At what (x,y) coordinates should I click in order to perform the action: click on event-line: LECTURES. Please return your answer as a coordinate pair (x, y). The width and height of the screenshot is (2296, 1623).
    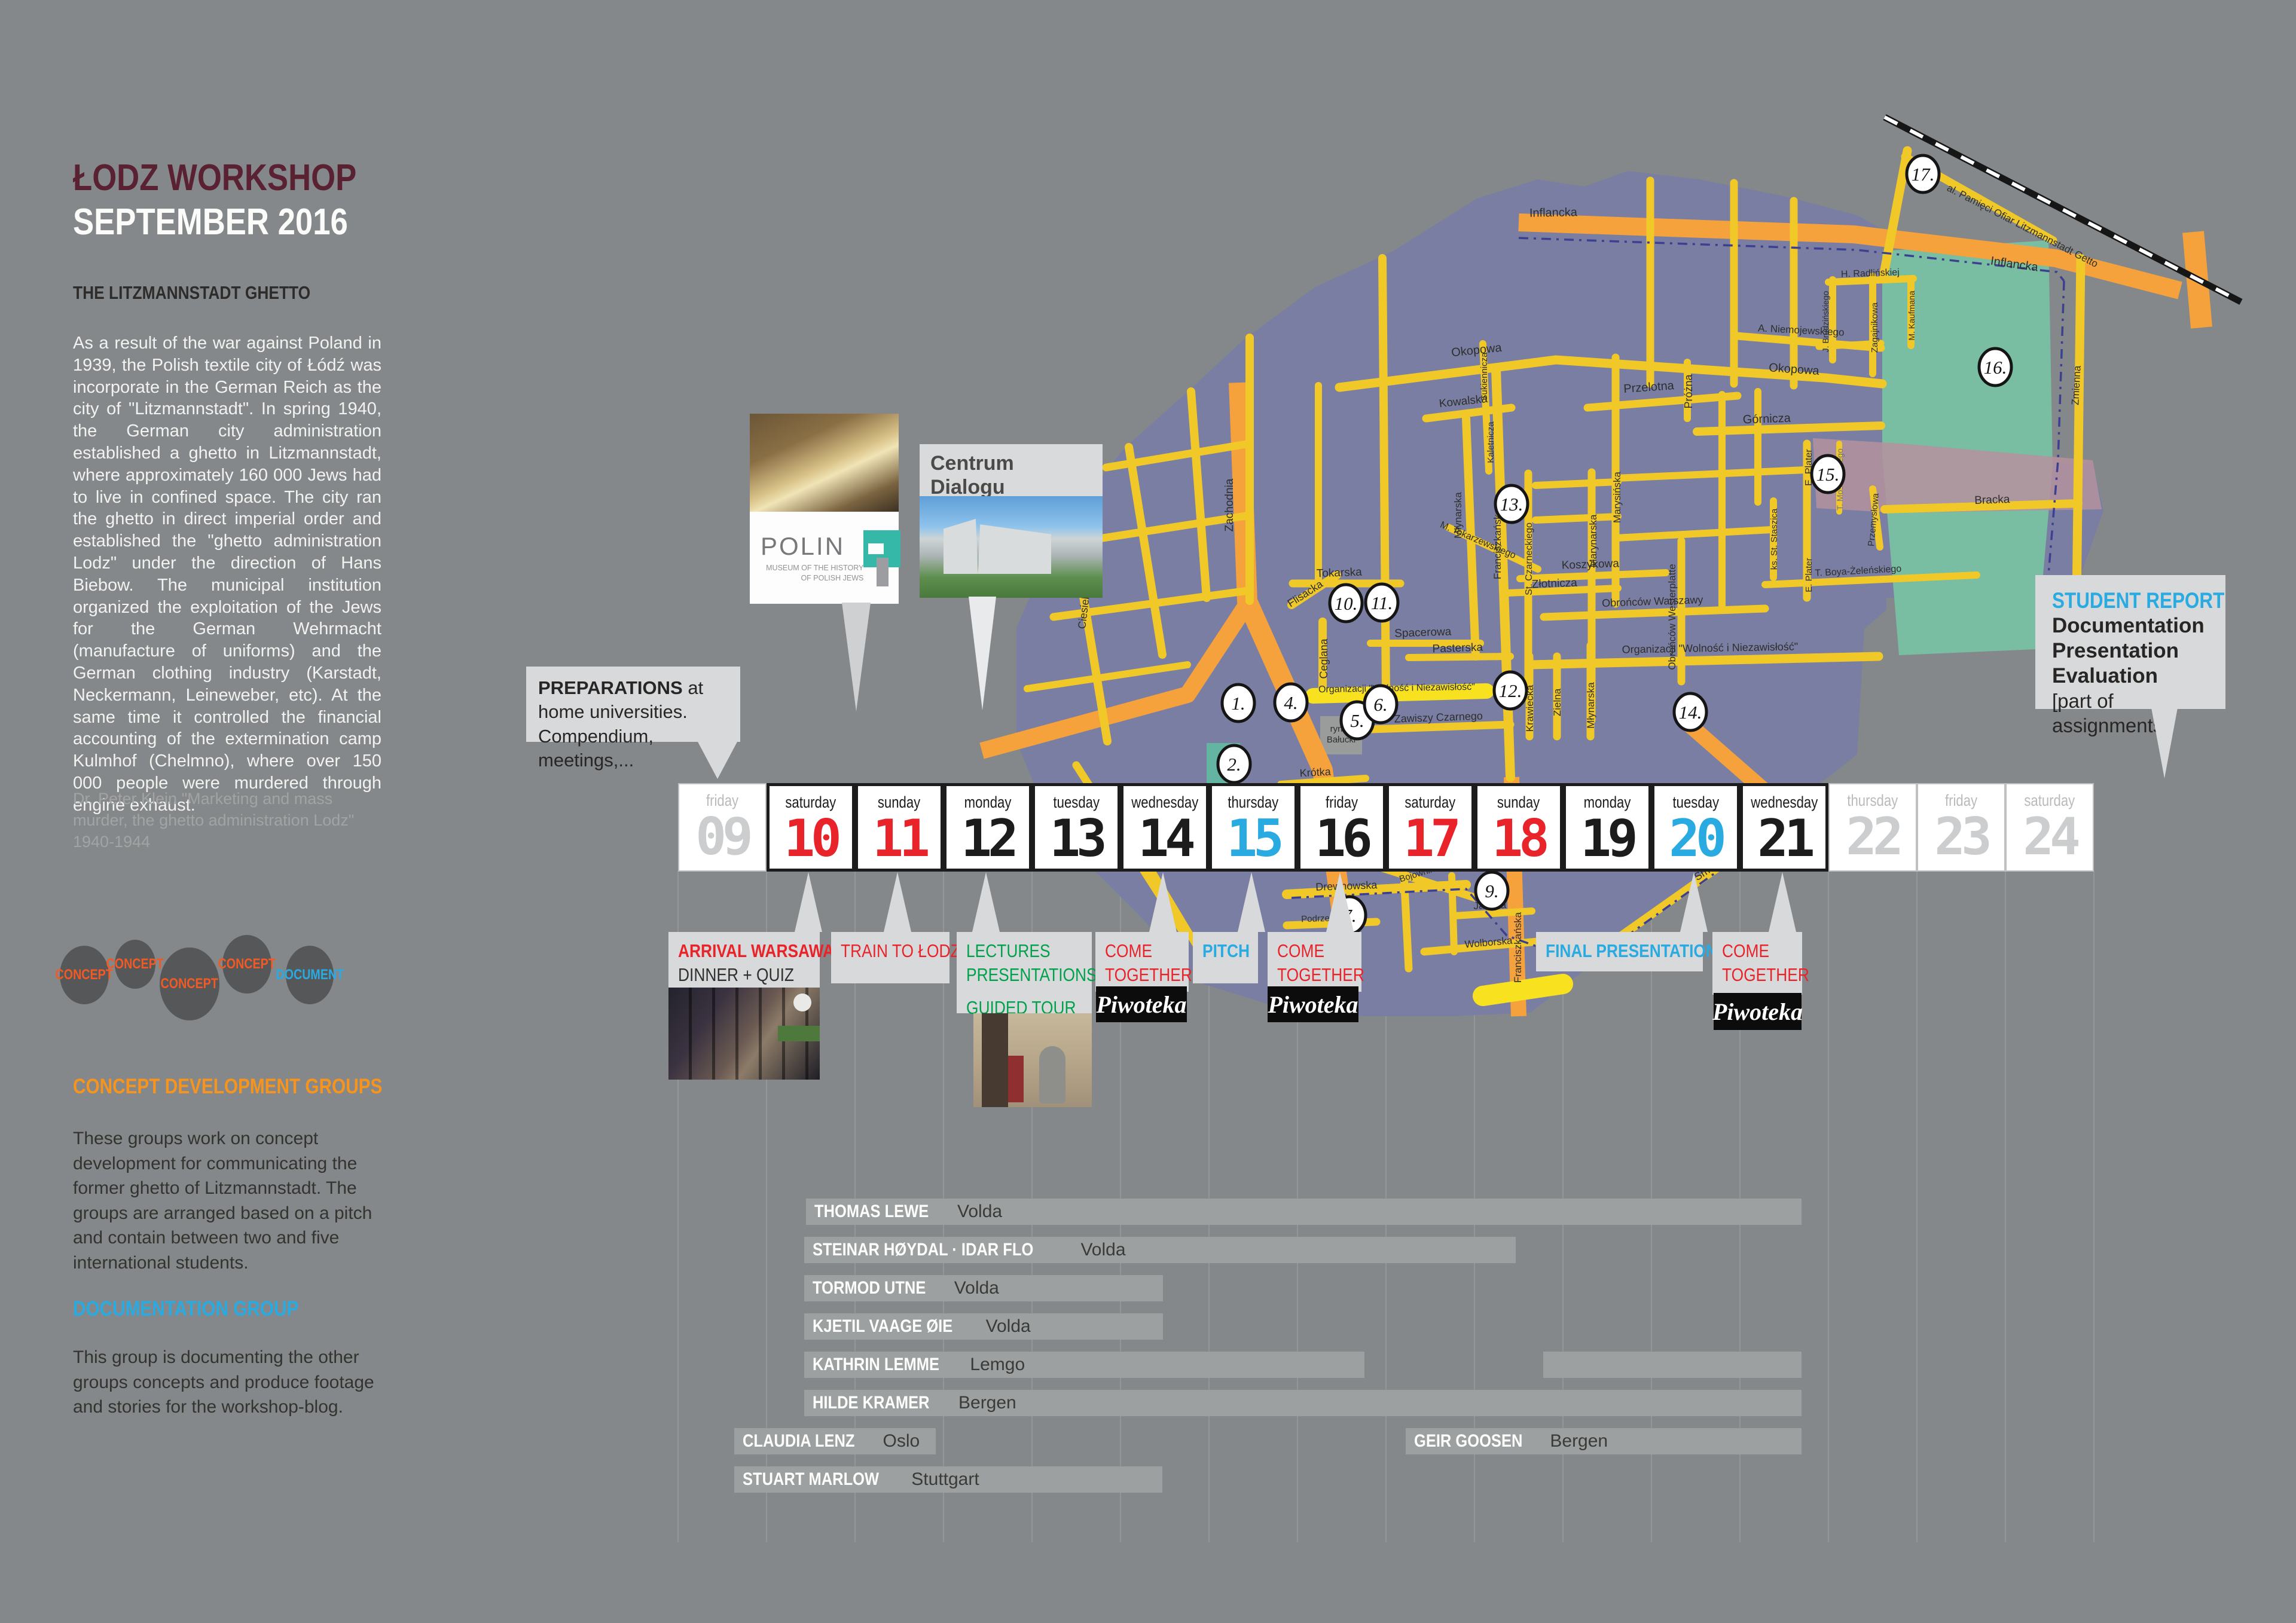
    Looking at the image, I should click on (1024, 951).